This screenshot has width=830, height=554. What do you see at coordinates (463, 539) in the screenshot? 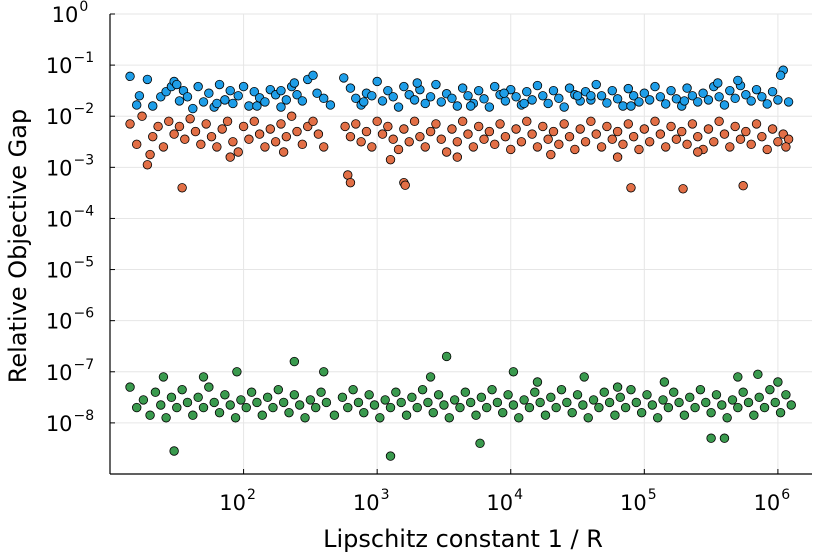
I see `x-axis-label: Lipschitz constant 1 / R` at bounding box center [463, 539].